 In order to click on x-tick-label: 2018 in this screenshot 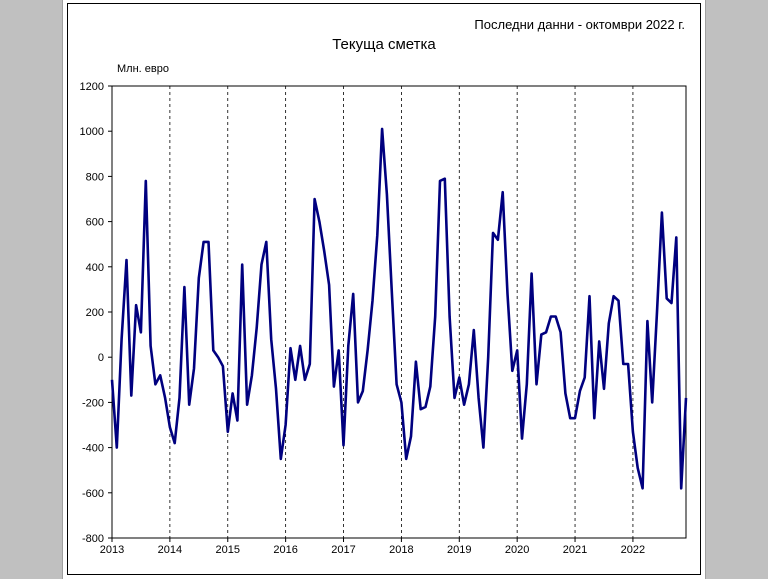, I will do `click(401, 550)`.